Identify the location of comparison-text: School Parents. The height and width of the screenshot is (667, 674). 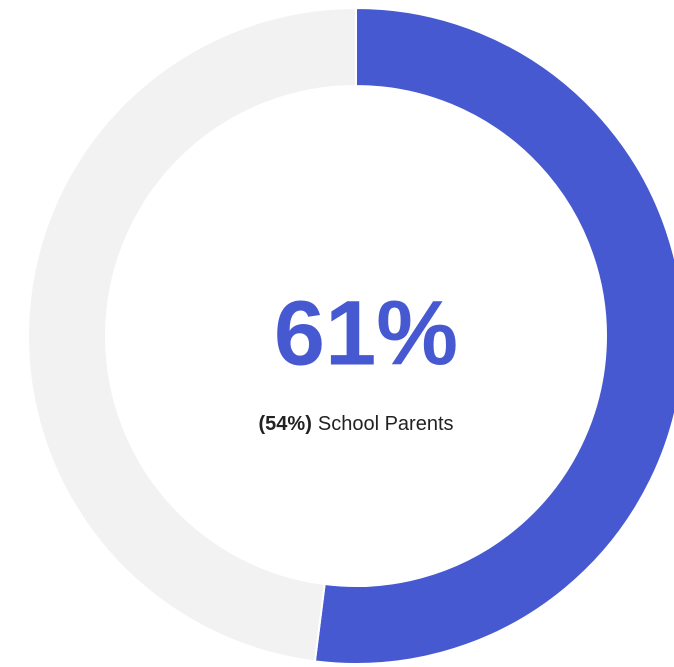
(386, 424).